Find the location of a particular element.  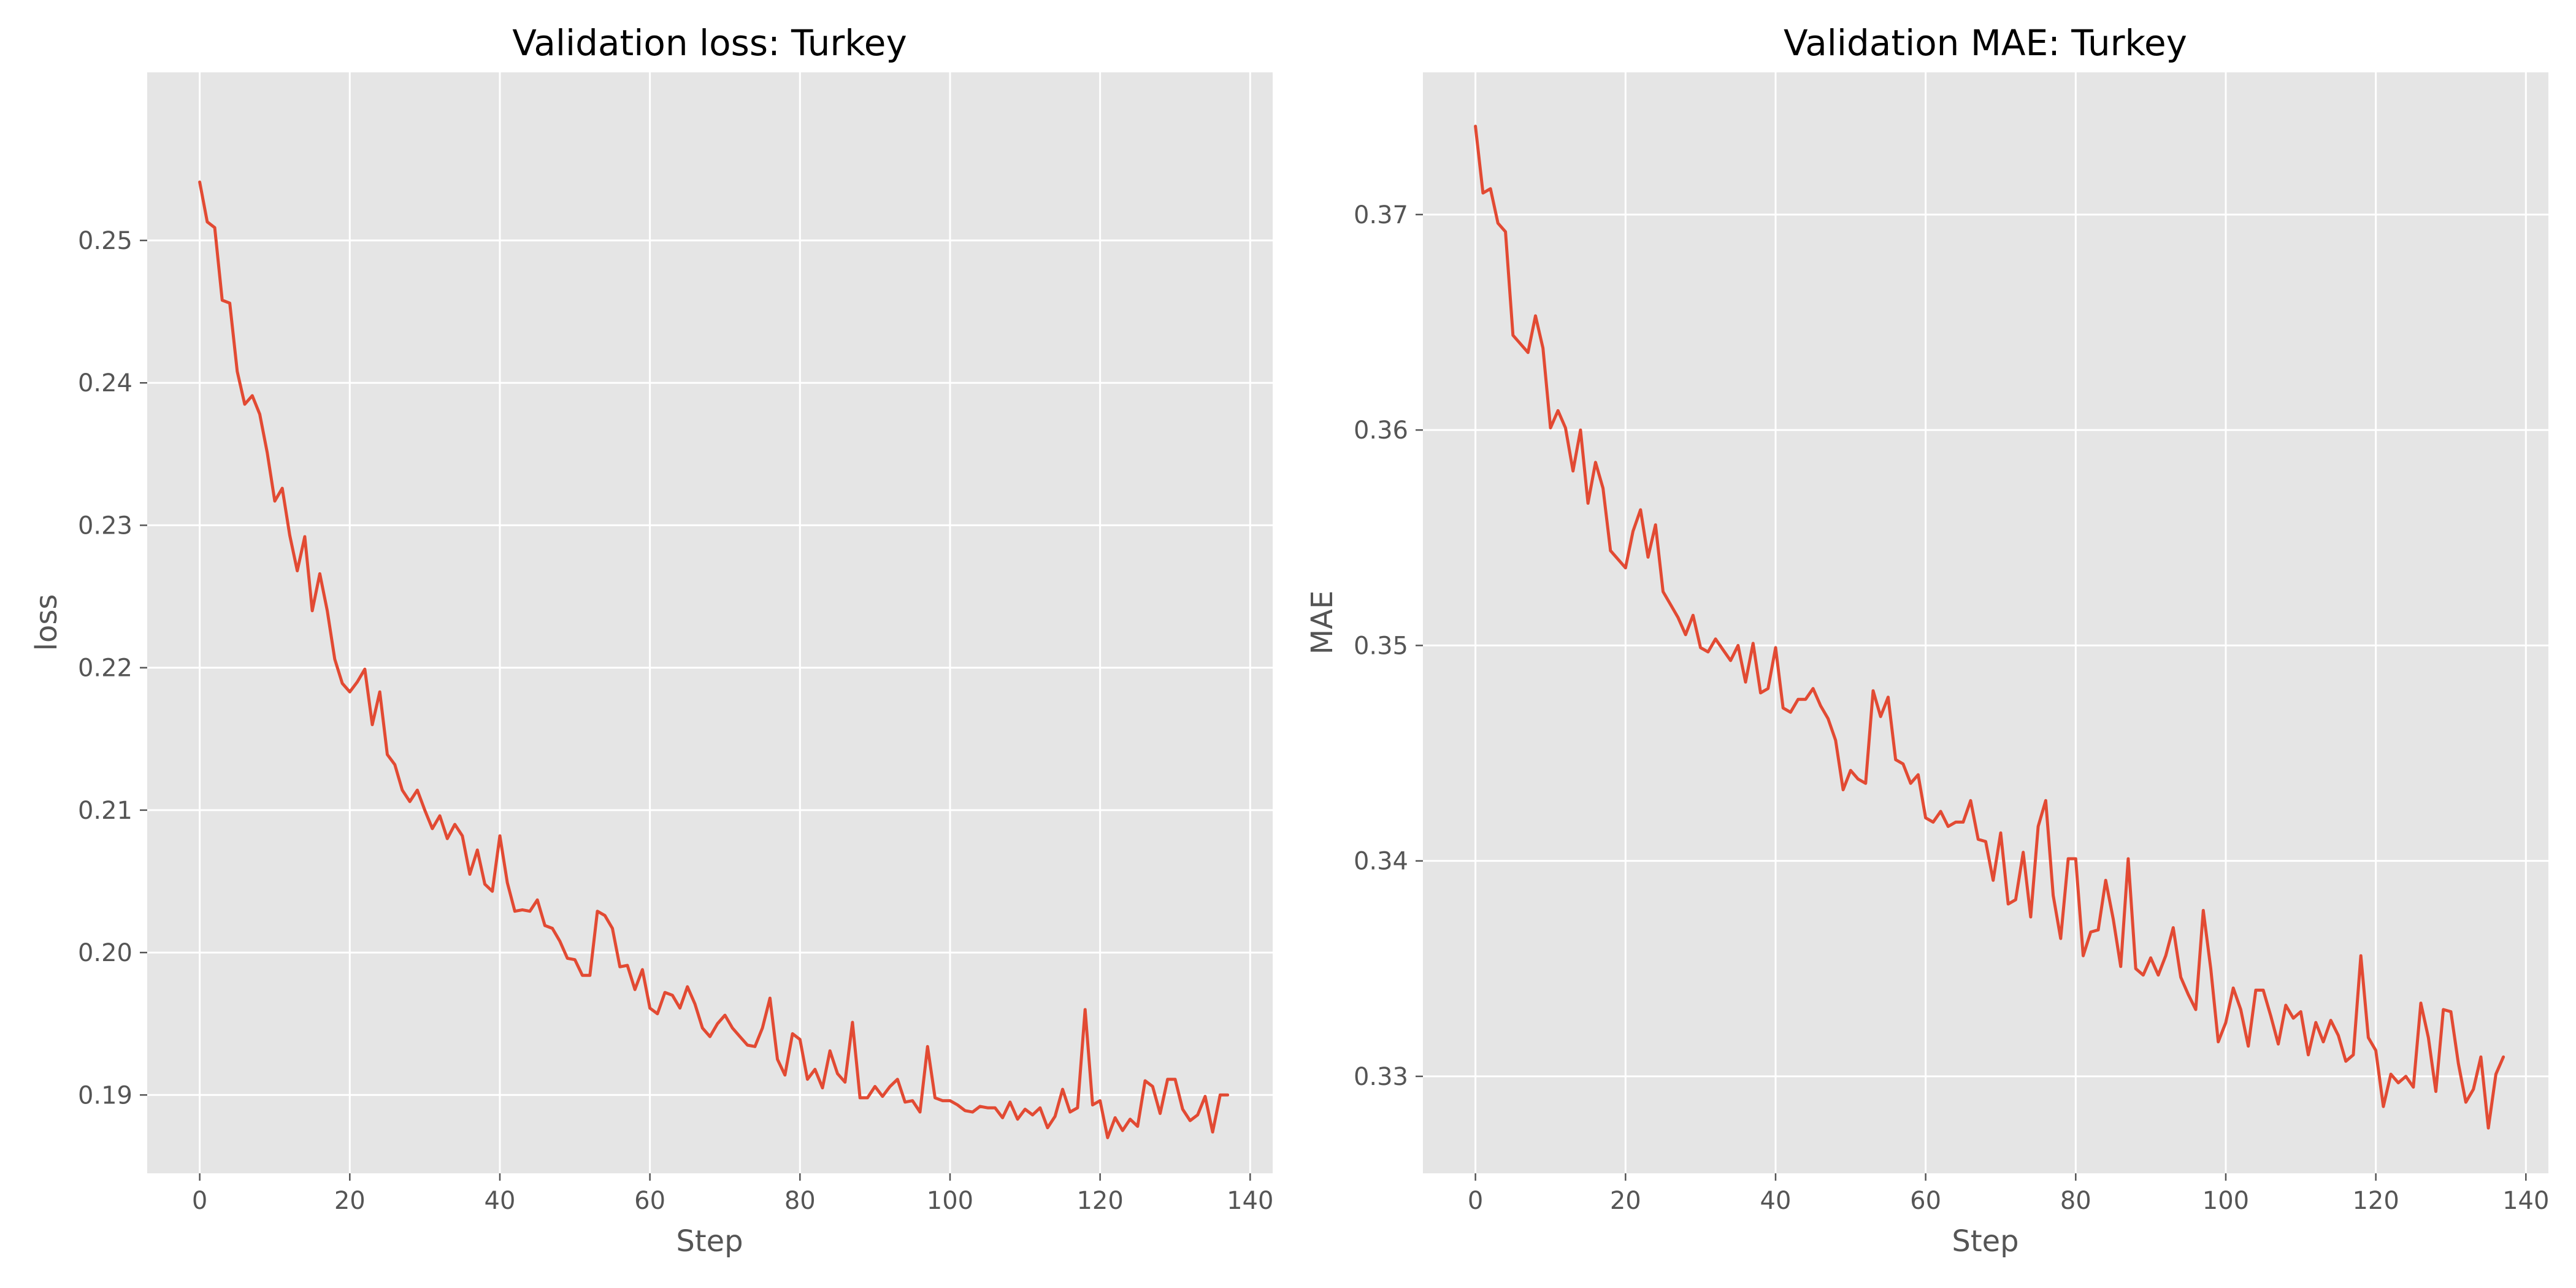

loss-y-tick-label: 0.22 is located at coordinates (105, 668).